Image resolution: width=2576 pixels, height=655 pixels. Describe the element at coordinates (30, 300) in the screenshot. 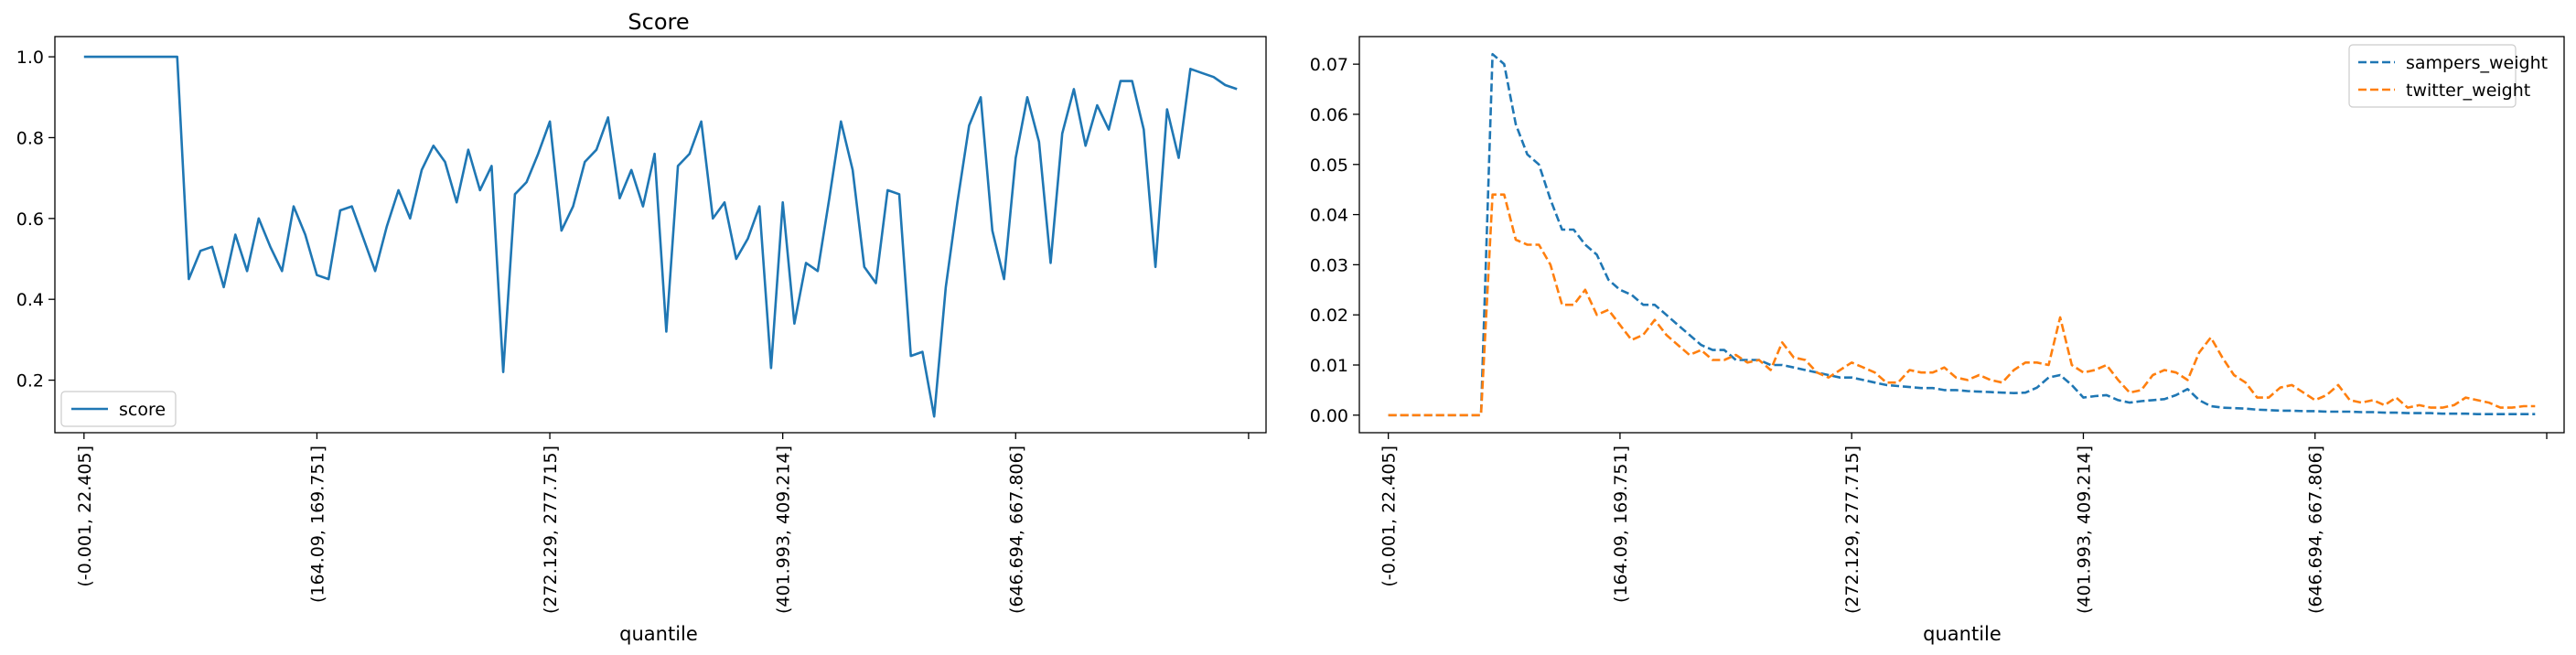

I see `y-tick-label: 0.4` at that location.